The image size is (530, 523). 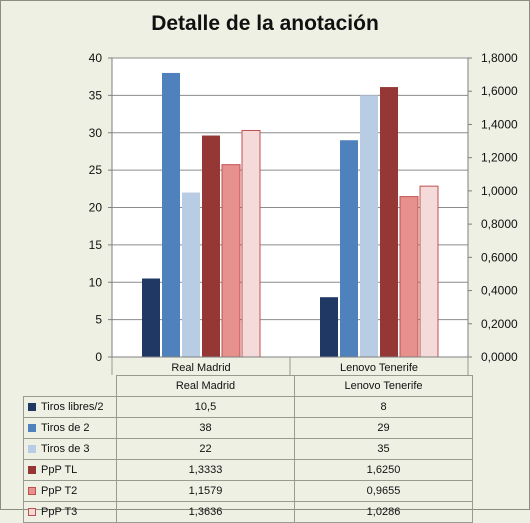 What do you see at coordinates (205, 386) in the screenshot?
I see `table-category-header: Real Madrid` at bounding box center [205, 386].